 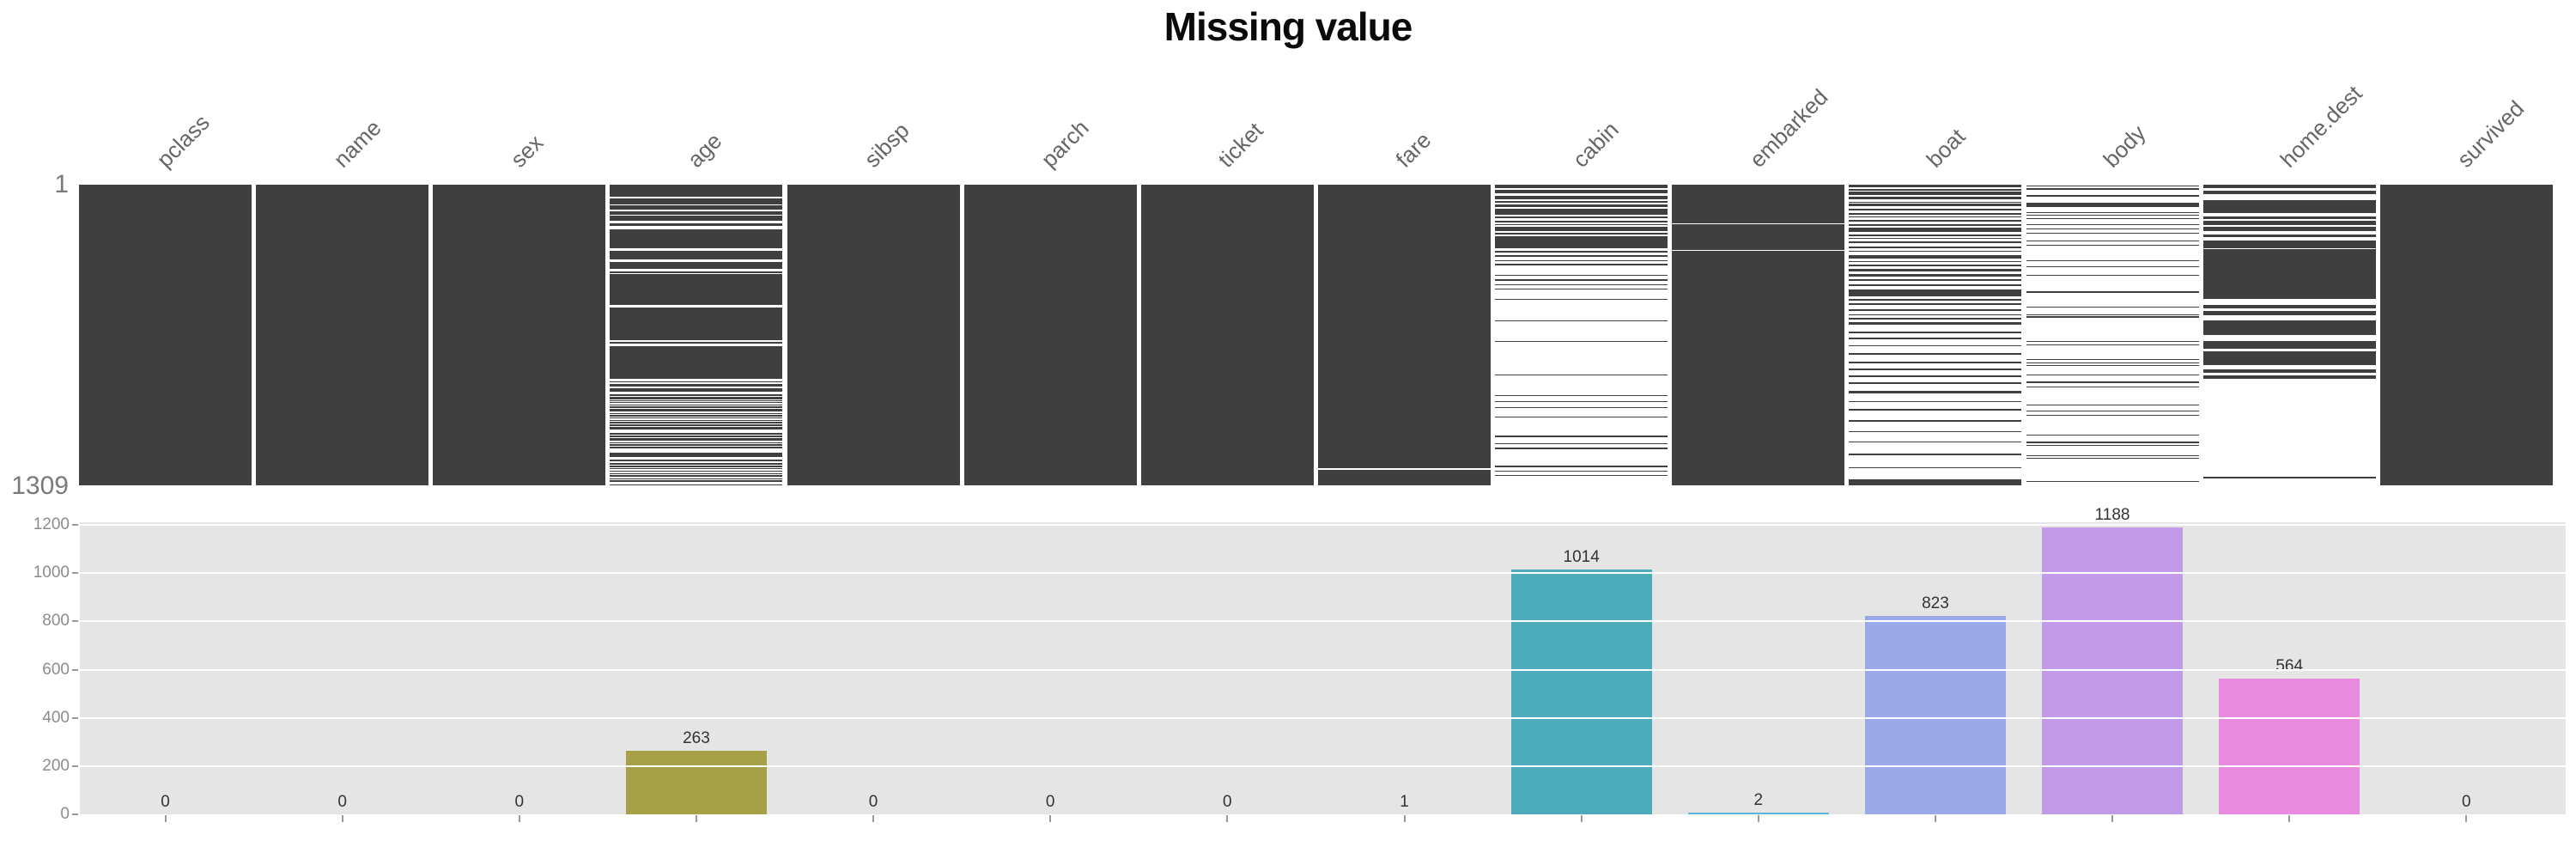 What do you see at coordinates (65, 814) in the screenshot?
I see `y-axis-label-0: 0` at bounding box center [65, 814].